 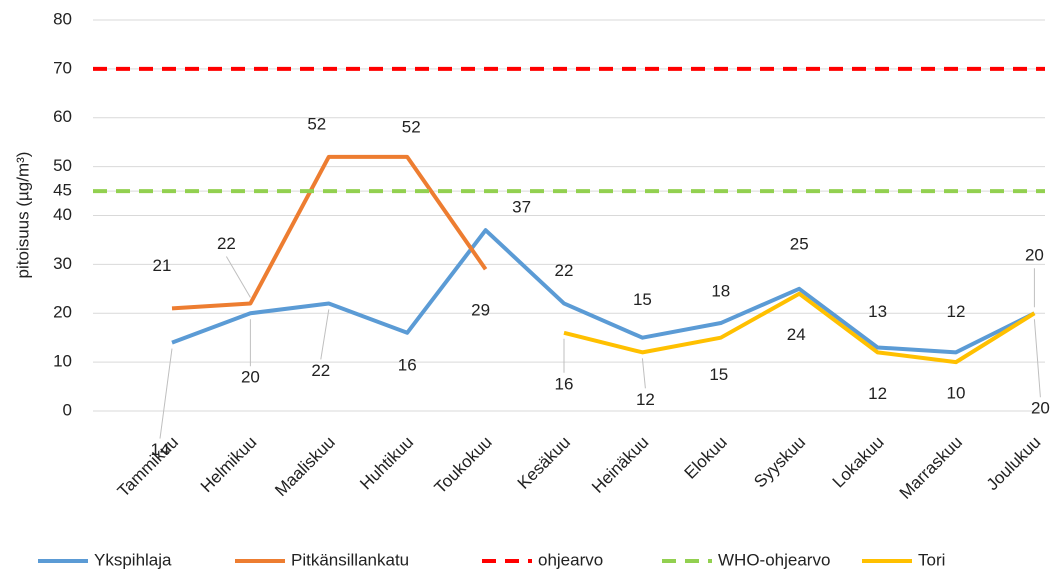 What do you see at coordinates (931, 559) in the screenshot?
I see `legend-label: Tori` at bounding box center [931, 559].